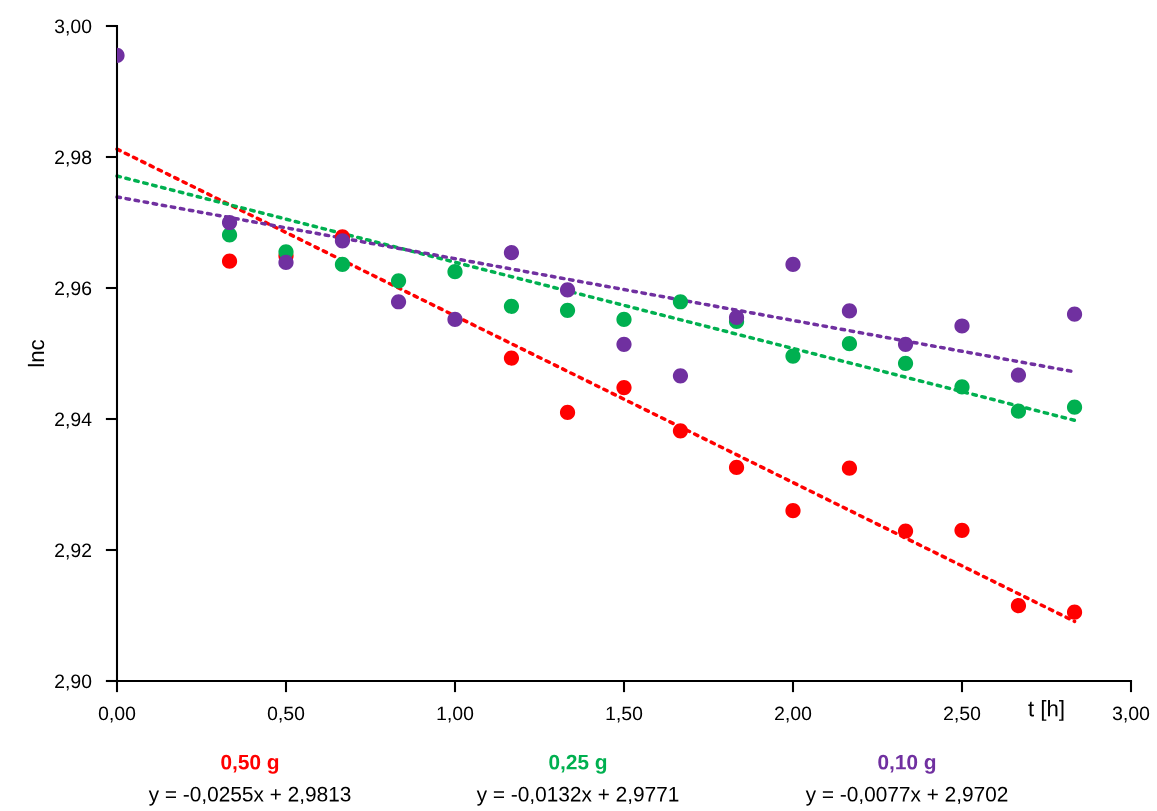 Image resolution: width=1157 pixels, height=811 pixels. I want to click on x-tick-label: 1,50, so click(624, 714).